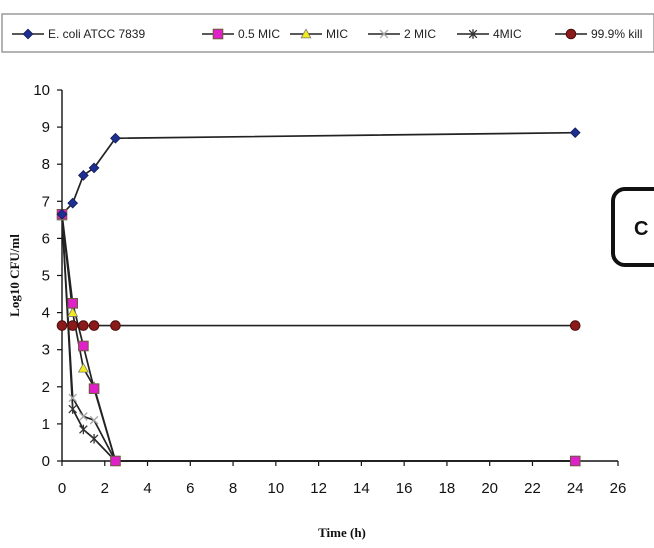 This screenshot has height=548, width=654. I want to click on y-tick-label: 7, so click(46, 201).